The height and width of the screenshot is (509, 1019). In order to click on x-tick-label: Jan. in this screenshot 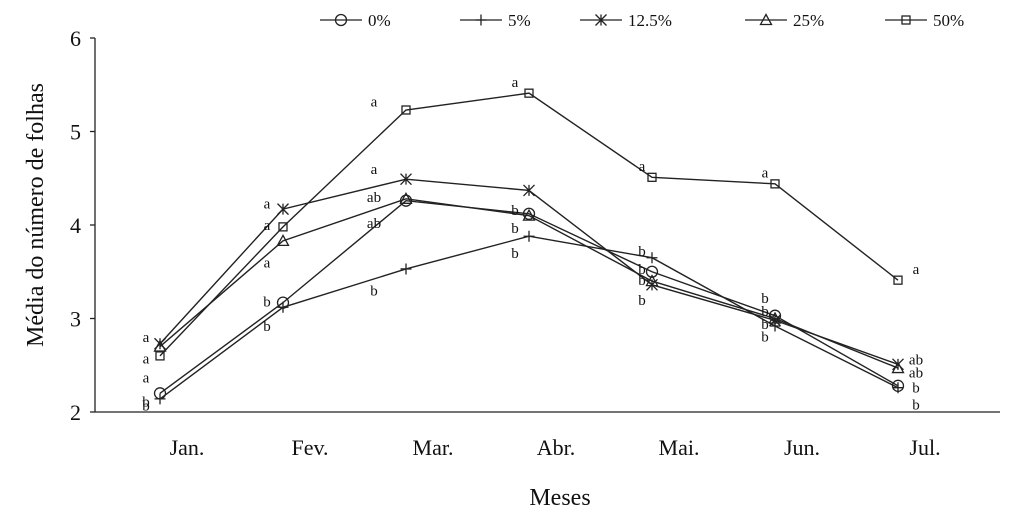, I will do `click(187, 447)`.